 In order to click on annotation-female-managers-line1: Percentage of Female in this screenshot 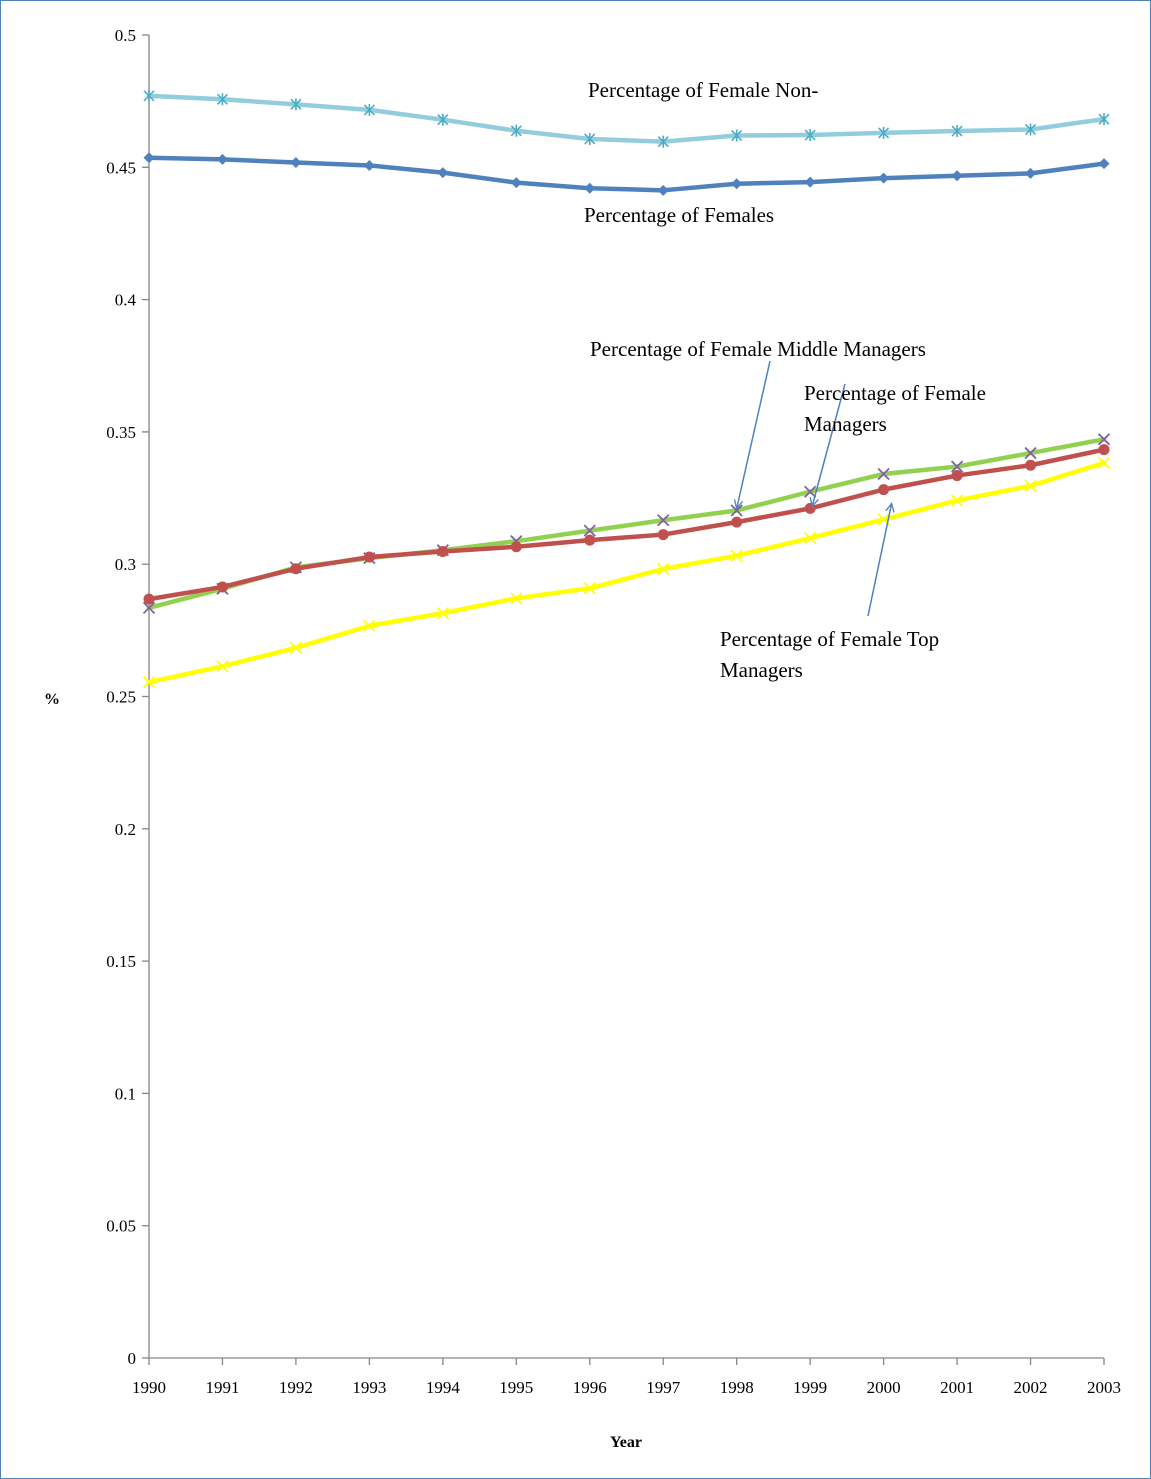, I will do `click(895, 393)`.